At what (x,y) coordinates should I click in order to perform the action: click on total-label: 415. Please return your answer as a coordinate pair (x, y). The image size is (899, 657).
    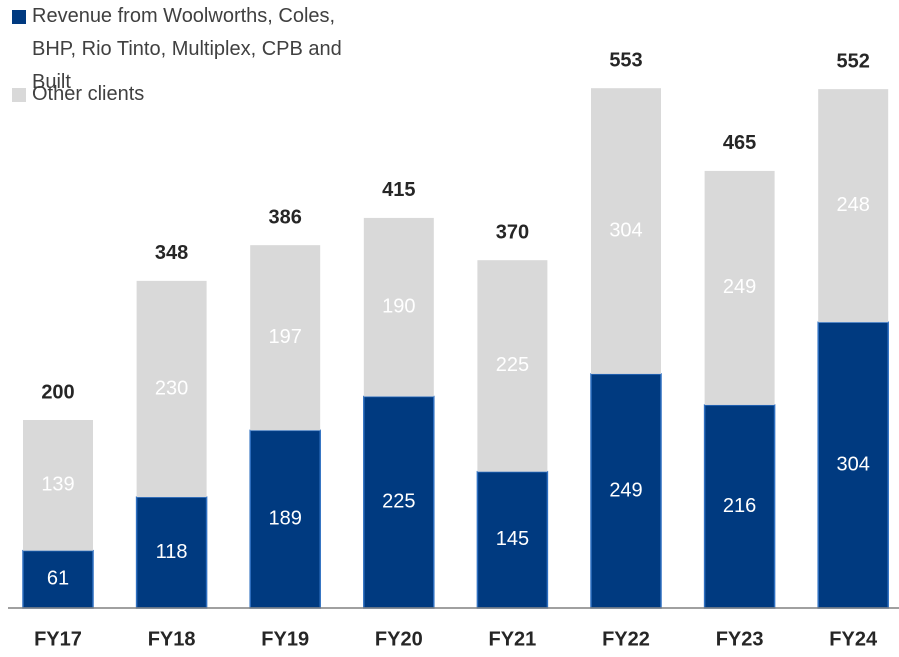
    Looking at the image, I should click on (398, 190).